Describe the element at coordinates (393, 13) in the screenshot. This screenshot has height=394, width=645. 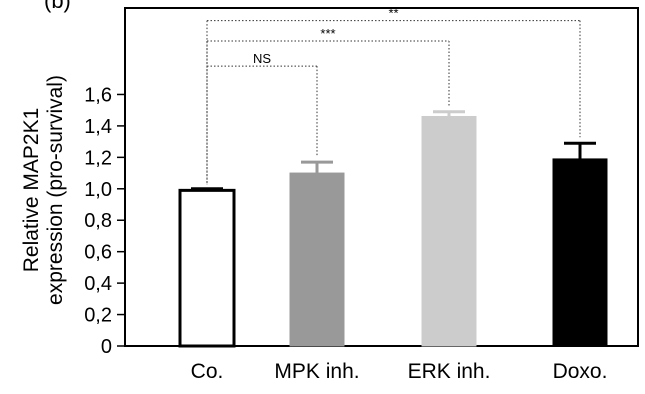
I see `significance-label: **` at that location.